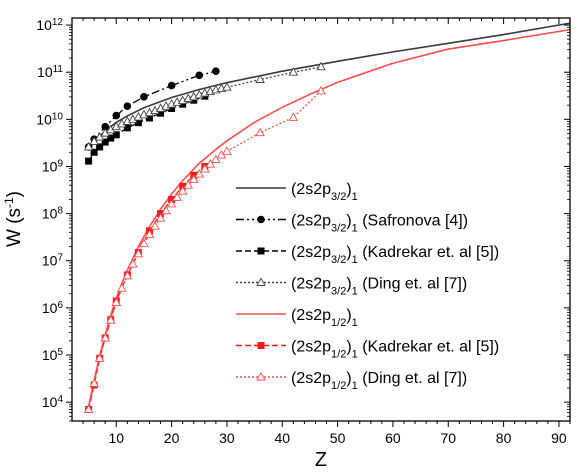 Image resolution: width=584 pixels, height=475 pixels. What do you see at coordinates (395, 350) in the screenshot?
I see `legend-label-5: (2s2p1/2)1 (Kadrekar et. al [5])` at bounding box center [395, 350].